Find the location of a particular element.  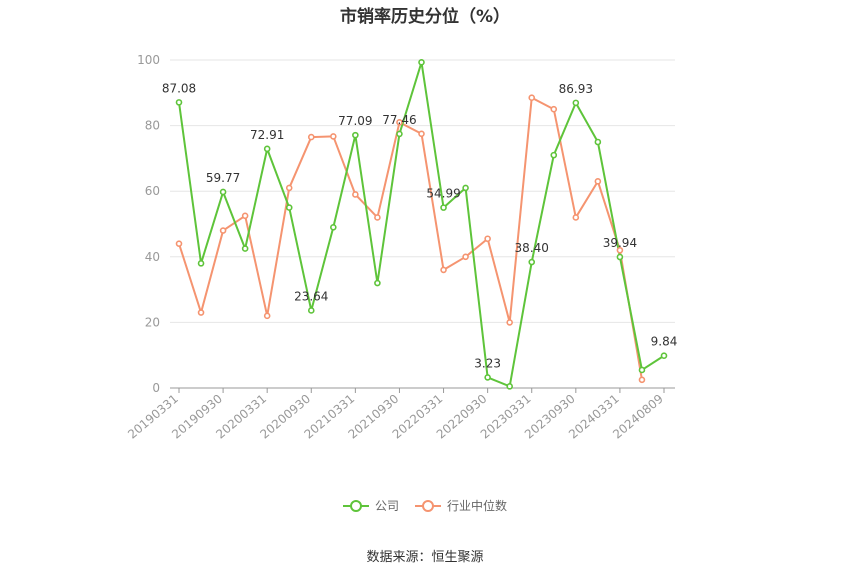

y-tick-label: 80 is located at coordinates (152, 126).